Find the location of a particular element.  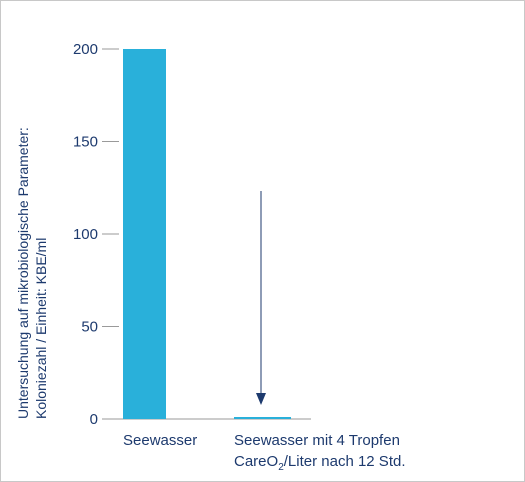

category-label: Seewasser mit 4 Tropfen is located at coordinates (317, 440).